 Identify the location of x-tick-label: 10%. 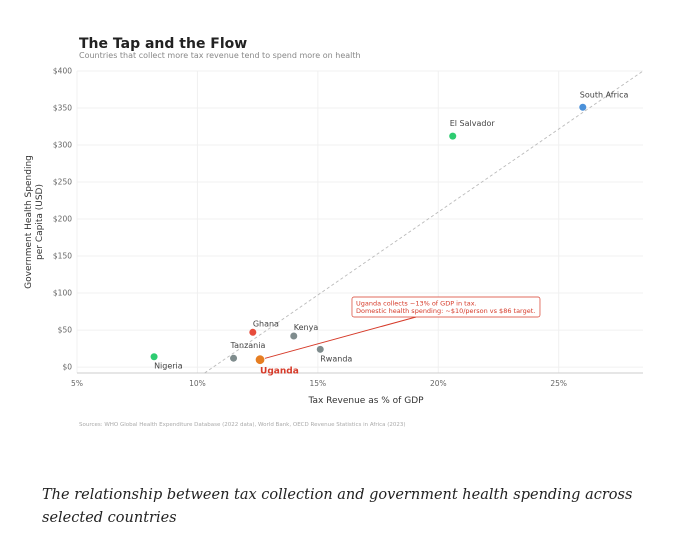
(197, 383).